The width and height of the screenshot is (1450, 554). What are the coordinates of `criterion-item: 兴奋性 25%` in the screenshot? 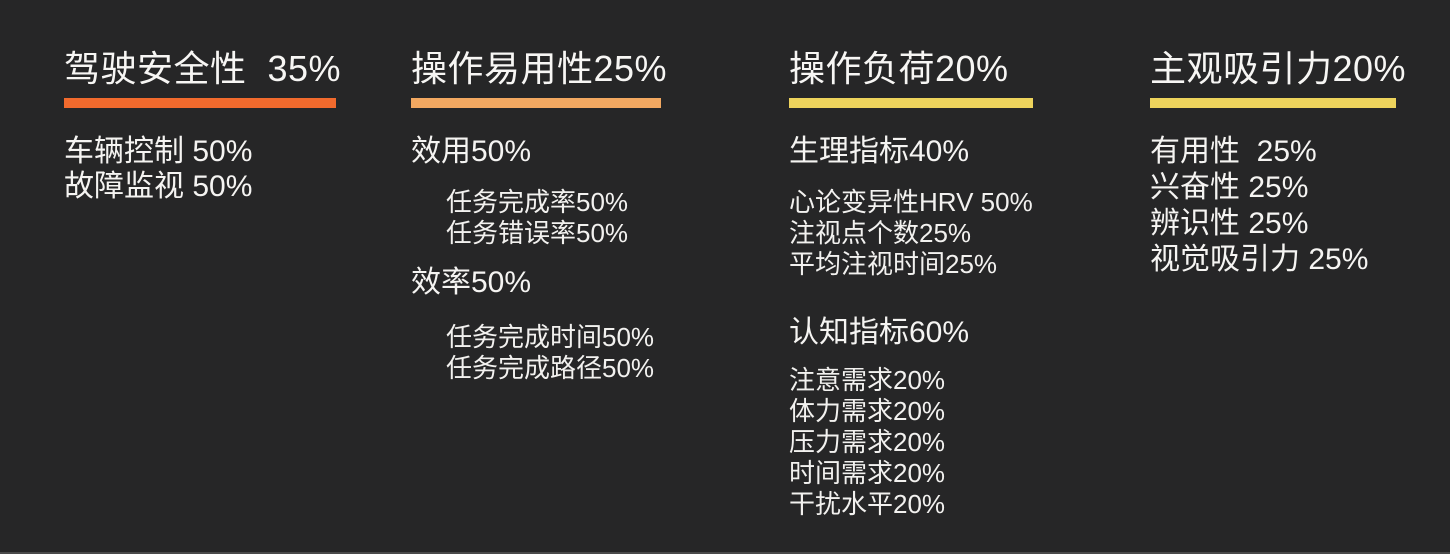 It's located at (1229, 187).